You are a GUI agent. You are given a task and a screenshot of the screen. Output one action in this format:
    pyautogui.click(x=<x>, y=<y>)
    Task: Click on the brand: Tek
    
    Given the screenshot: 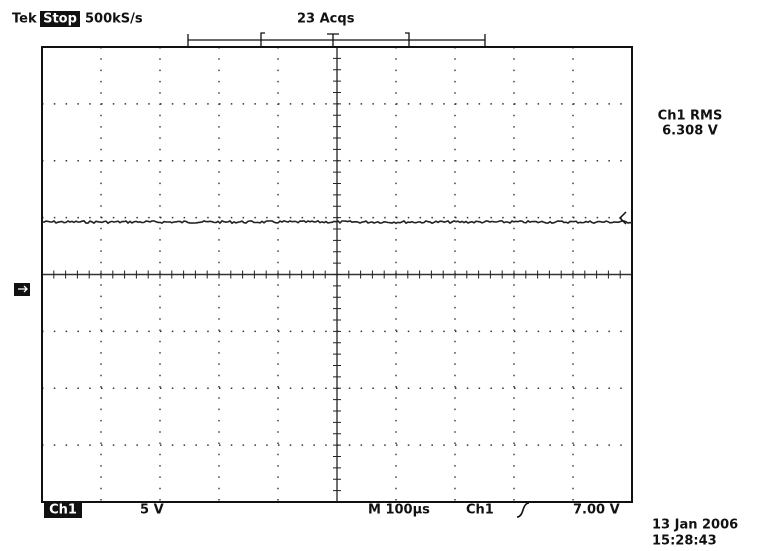 What is the action you would take?
    pyautogui.click(x=24, y=19)
    